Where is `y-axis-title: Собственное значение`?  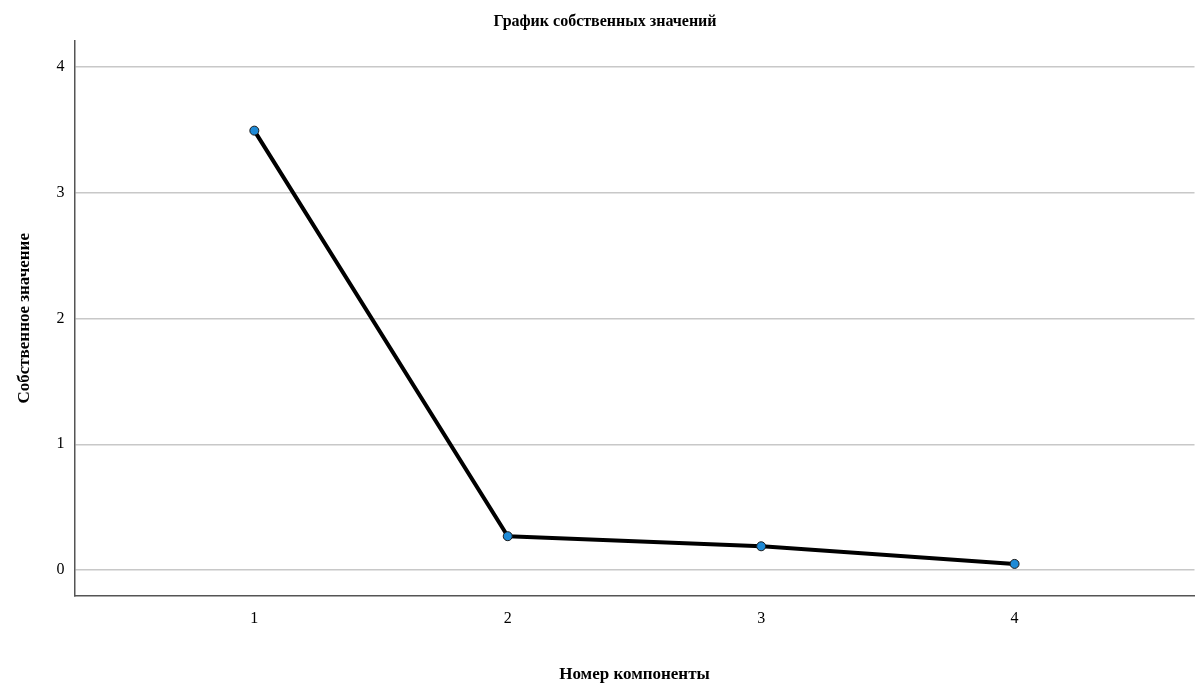
y-axis-title: Собственное значение is located at coordinates (23, 318).